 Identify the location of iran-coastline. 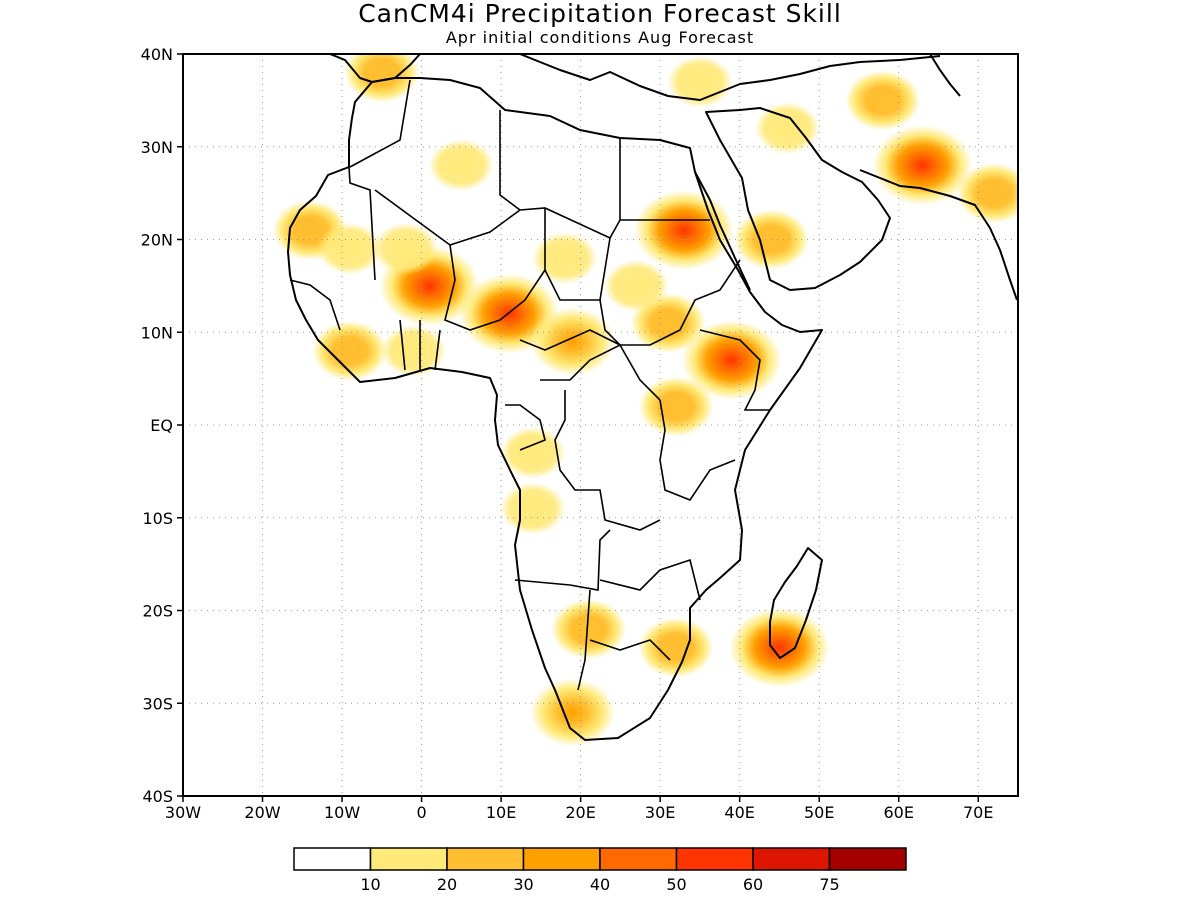
(938, 235).